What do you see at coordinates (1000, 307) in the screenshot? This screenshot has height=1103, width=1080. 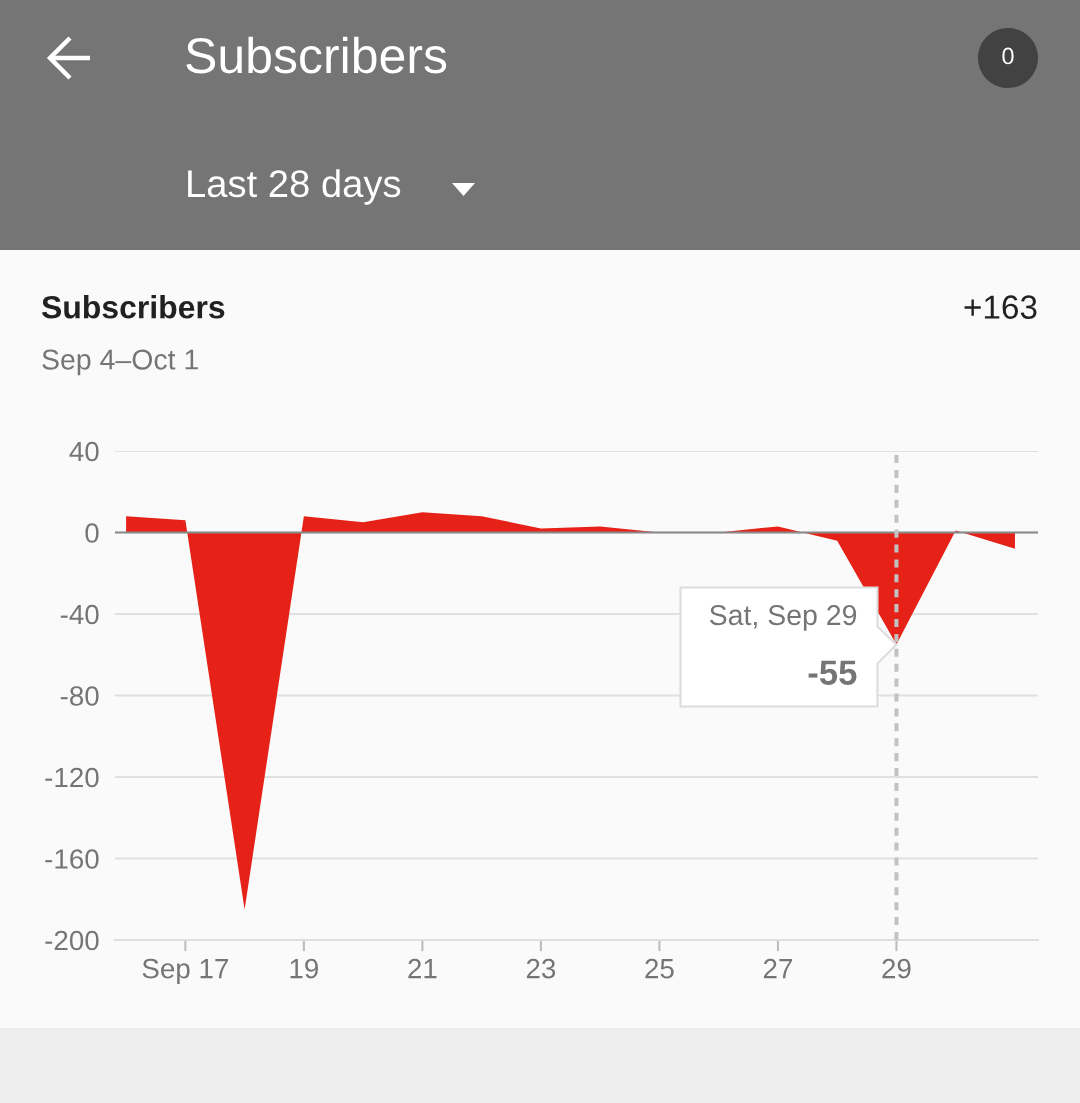 I see `text: +163` at bounding box center [1000, 307].